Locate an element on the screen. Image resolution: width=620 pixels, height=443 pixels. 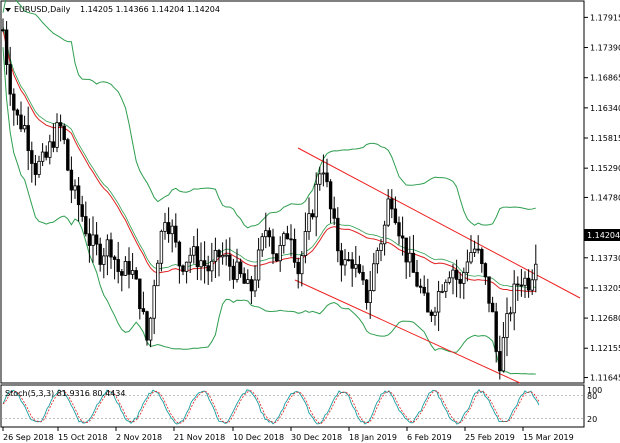
date-tick-label: 26 Sep 2018 is located at coordinates (28, 437).